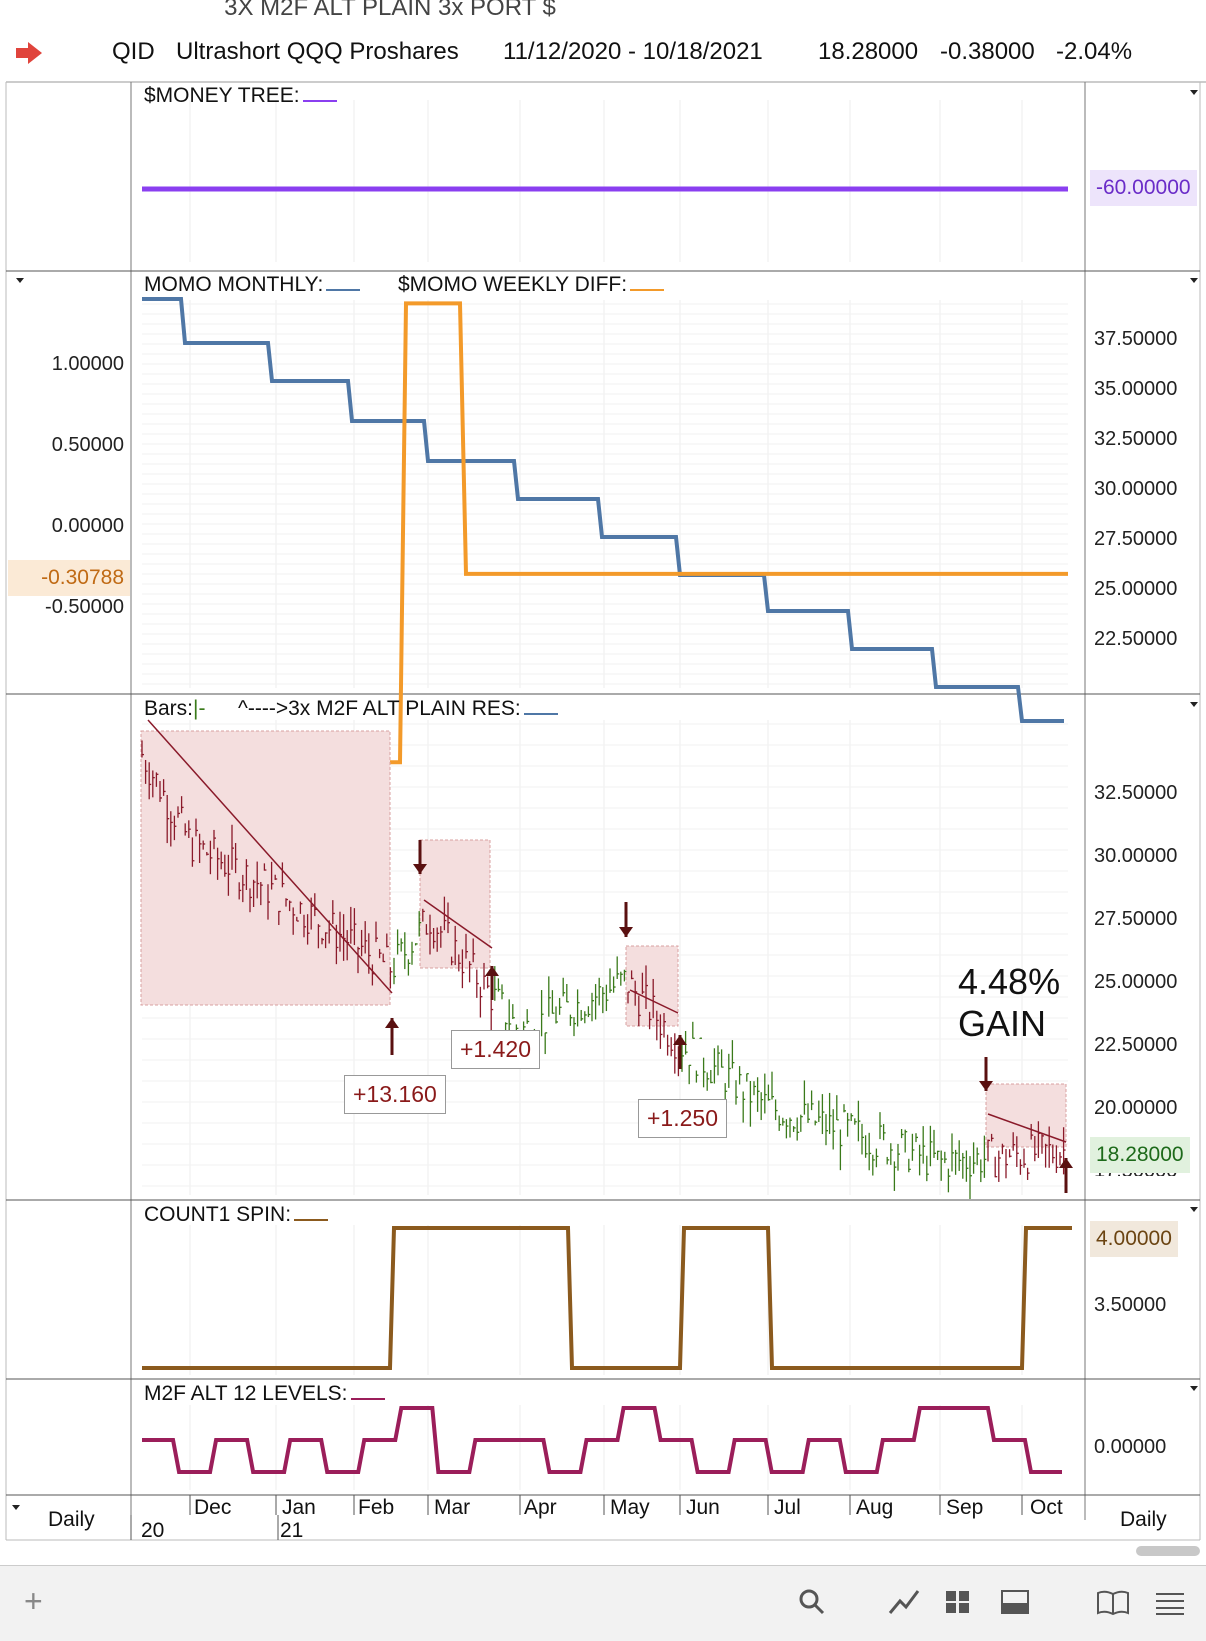 This screenshot has width=1206, height=1641. I want to click on month-label: Mar, so click(452, 1507).